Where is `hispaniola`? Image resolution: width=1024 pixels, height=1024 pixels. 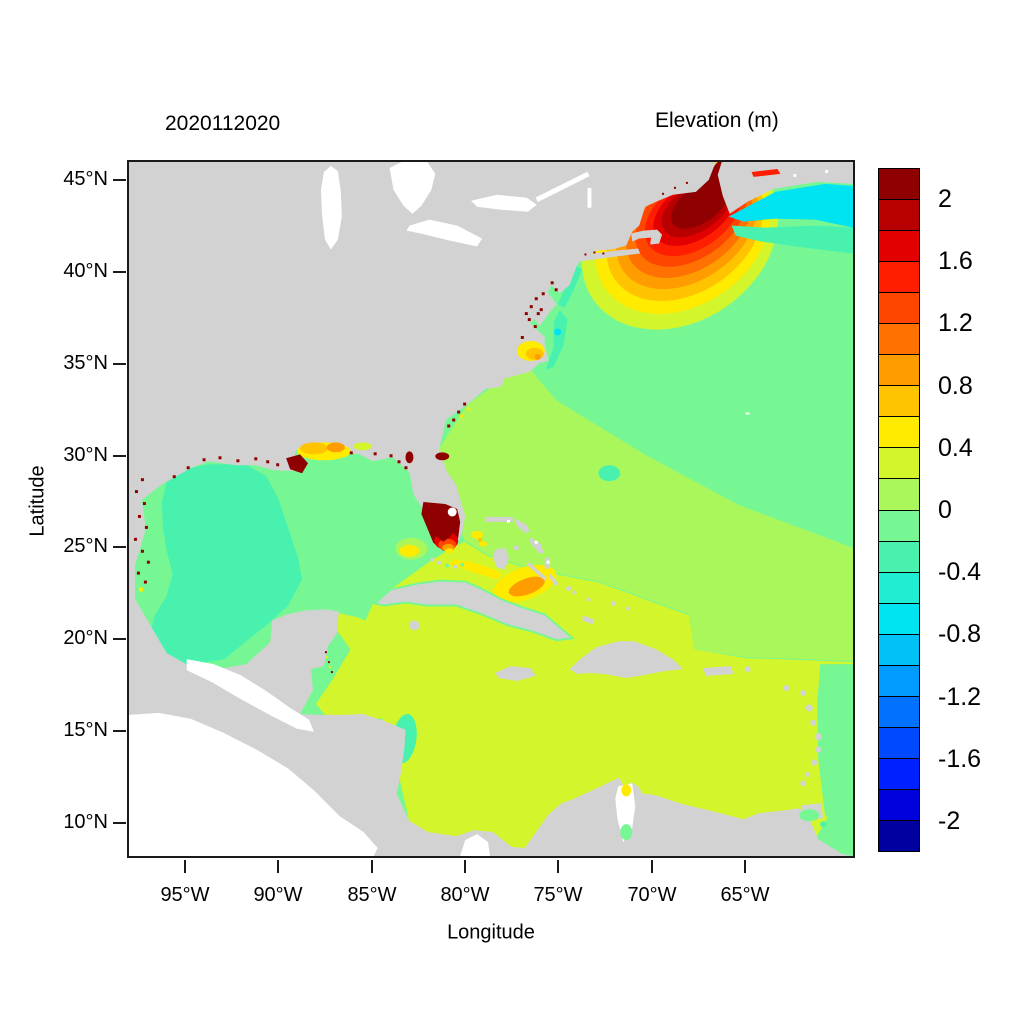
hispaniola is located at coordinates (626, 660).